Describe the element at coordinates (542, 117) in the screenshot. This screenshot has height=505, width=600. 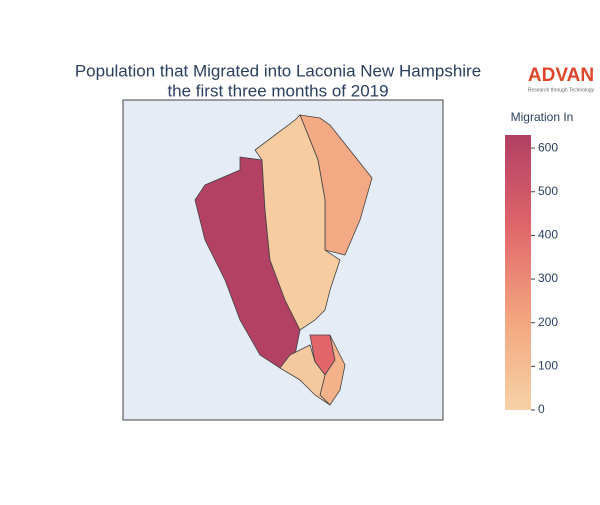
I see `colorbar-title: Migration In` at that location.